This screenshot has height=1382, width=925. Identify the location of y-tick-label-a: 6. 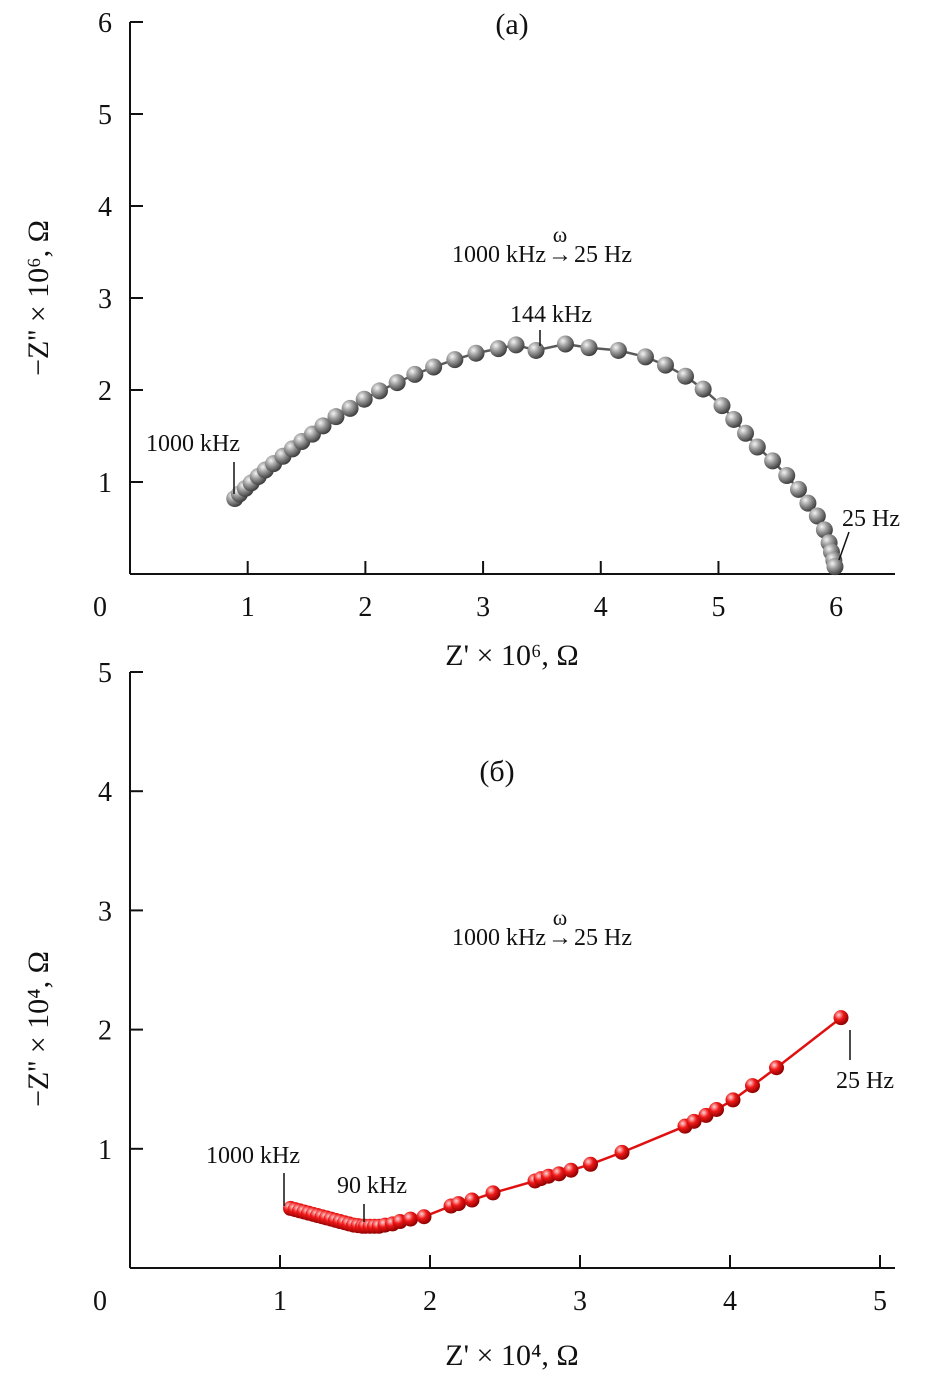
(105, 23).